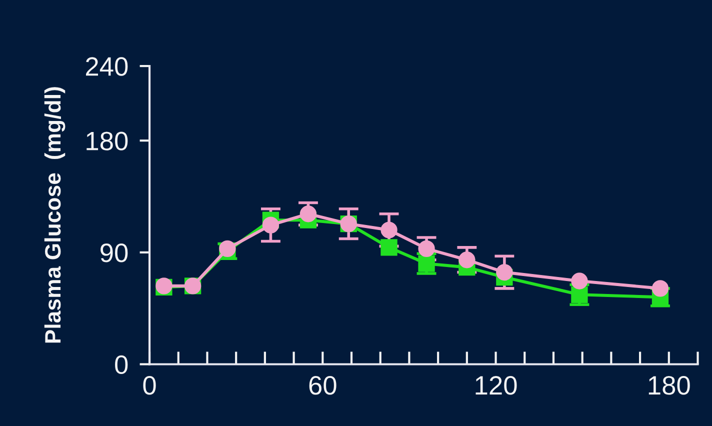  Describe the element at coordinates (107, 66) in the screenshot. I see `y-tick-label: 240` at that location.